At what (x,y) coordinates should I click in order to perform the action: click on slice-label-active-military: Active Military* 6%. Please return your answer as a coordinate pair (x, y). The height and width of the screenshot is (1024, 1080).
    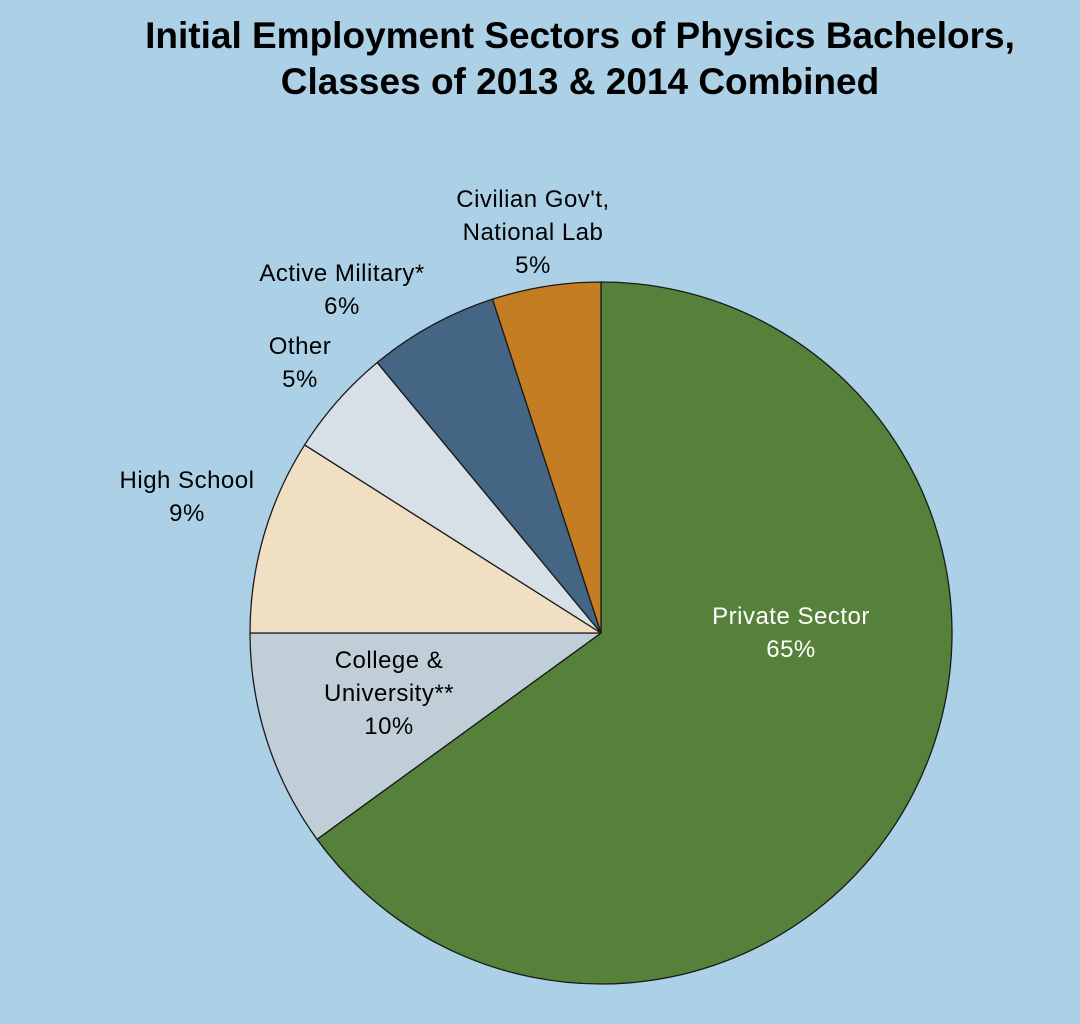
    Looking at the image, I should click on (341, 290).